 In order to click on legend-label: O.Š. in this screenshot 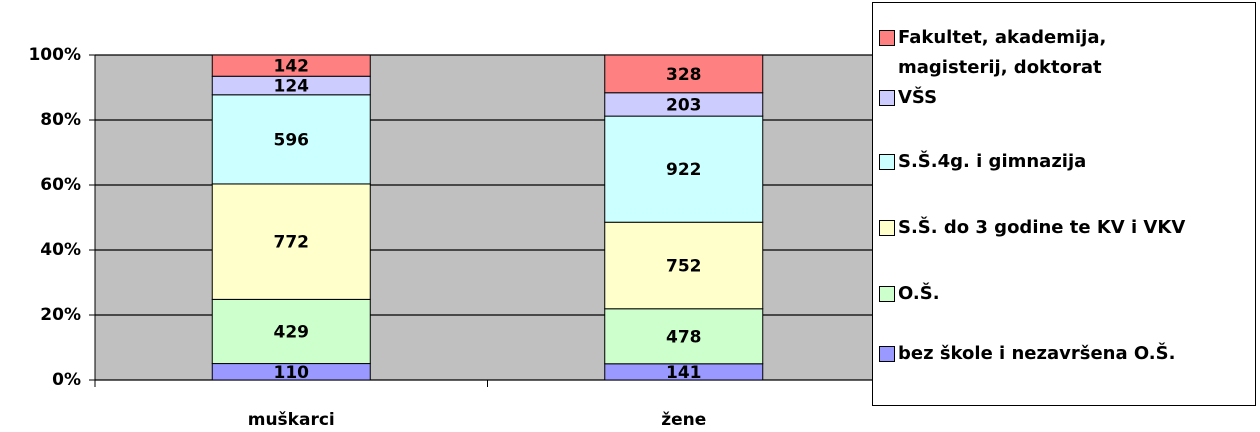, I will do `click(919, 293)`.